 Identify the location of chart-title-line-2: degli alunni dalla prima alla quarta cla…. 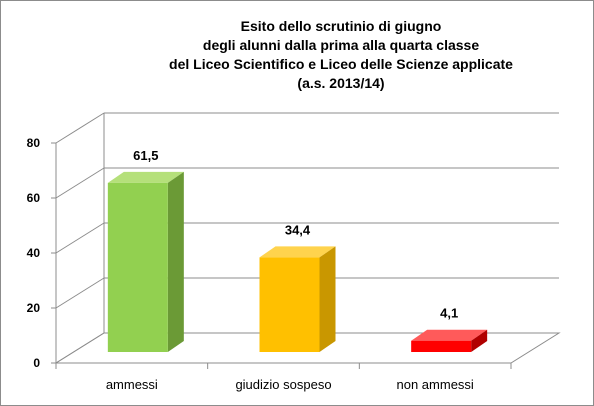
(341, 45).